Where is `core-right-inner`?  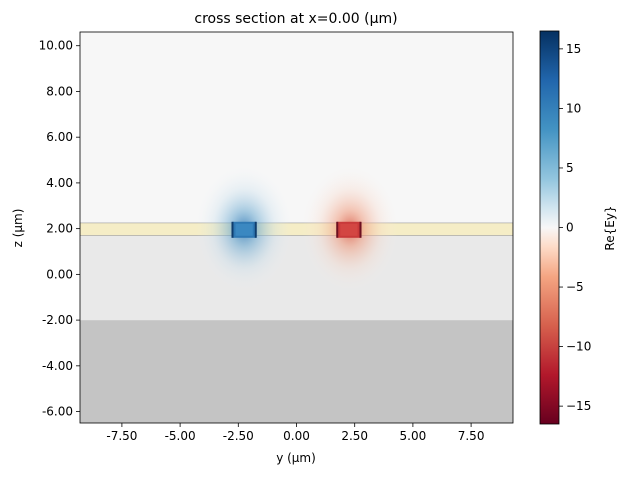 core-right-inner is located at coordinates (349, 229).